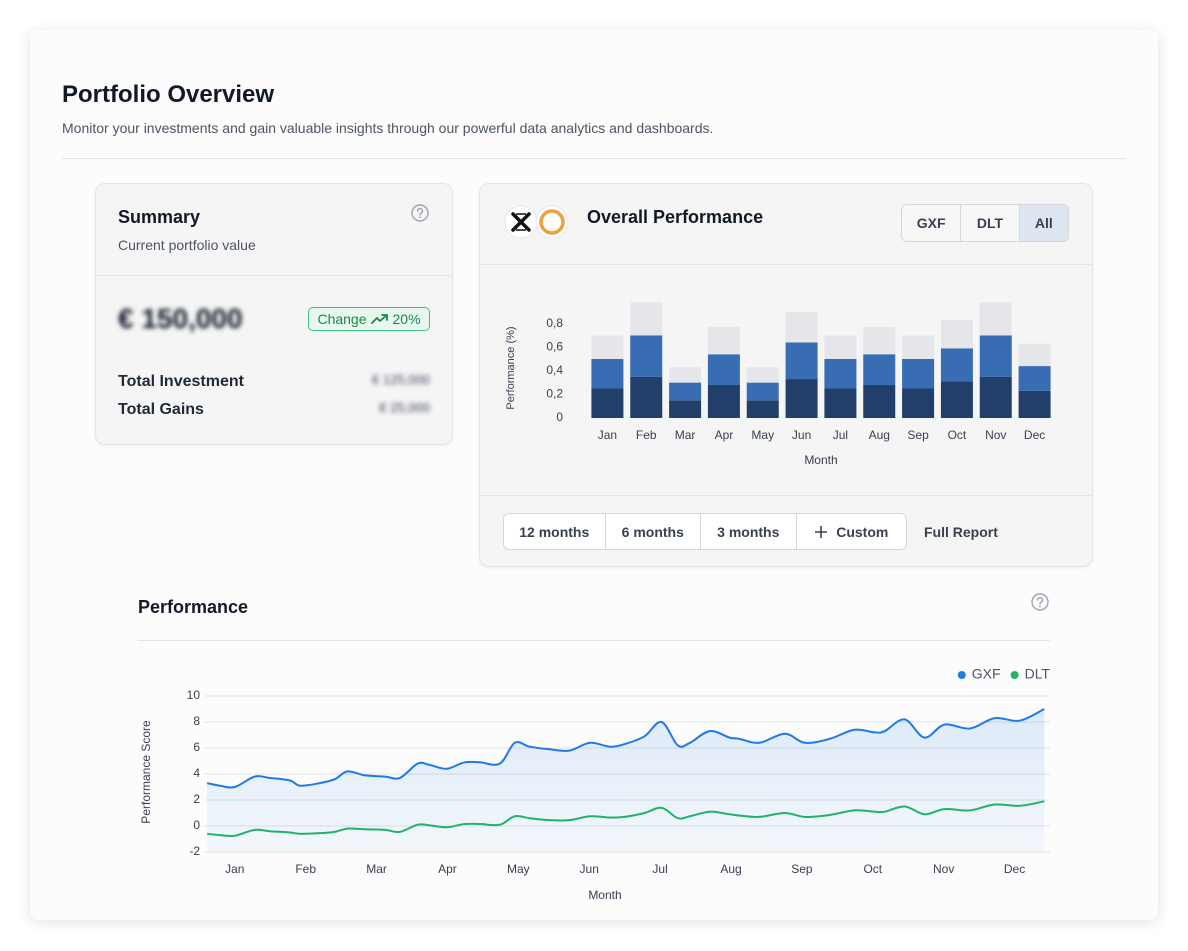 The height and width of the screenshot is (951, 1188). What do you see at coordinates (187, 245) in the screenshot?
I see `summary-subtitle: Current portfolio value` at bounding box center [187, 245].